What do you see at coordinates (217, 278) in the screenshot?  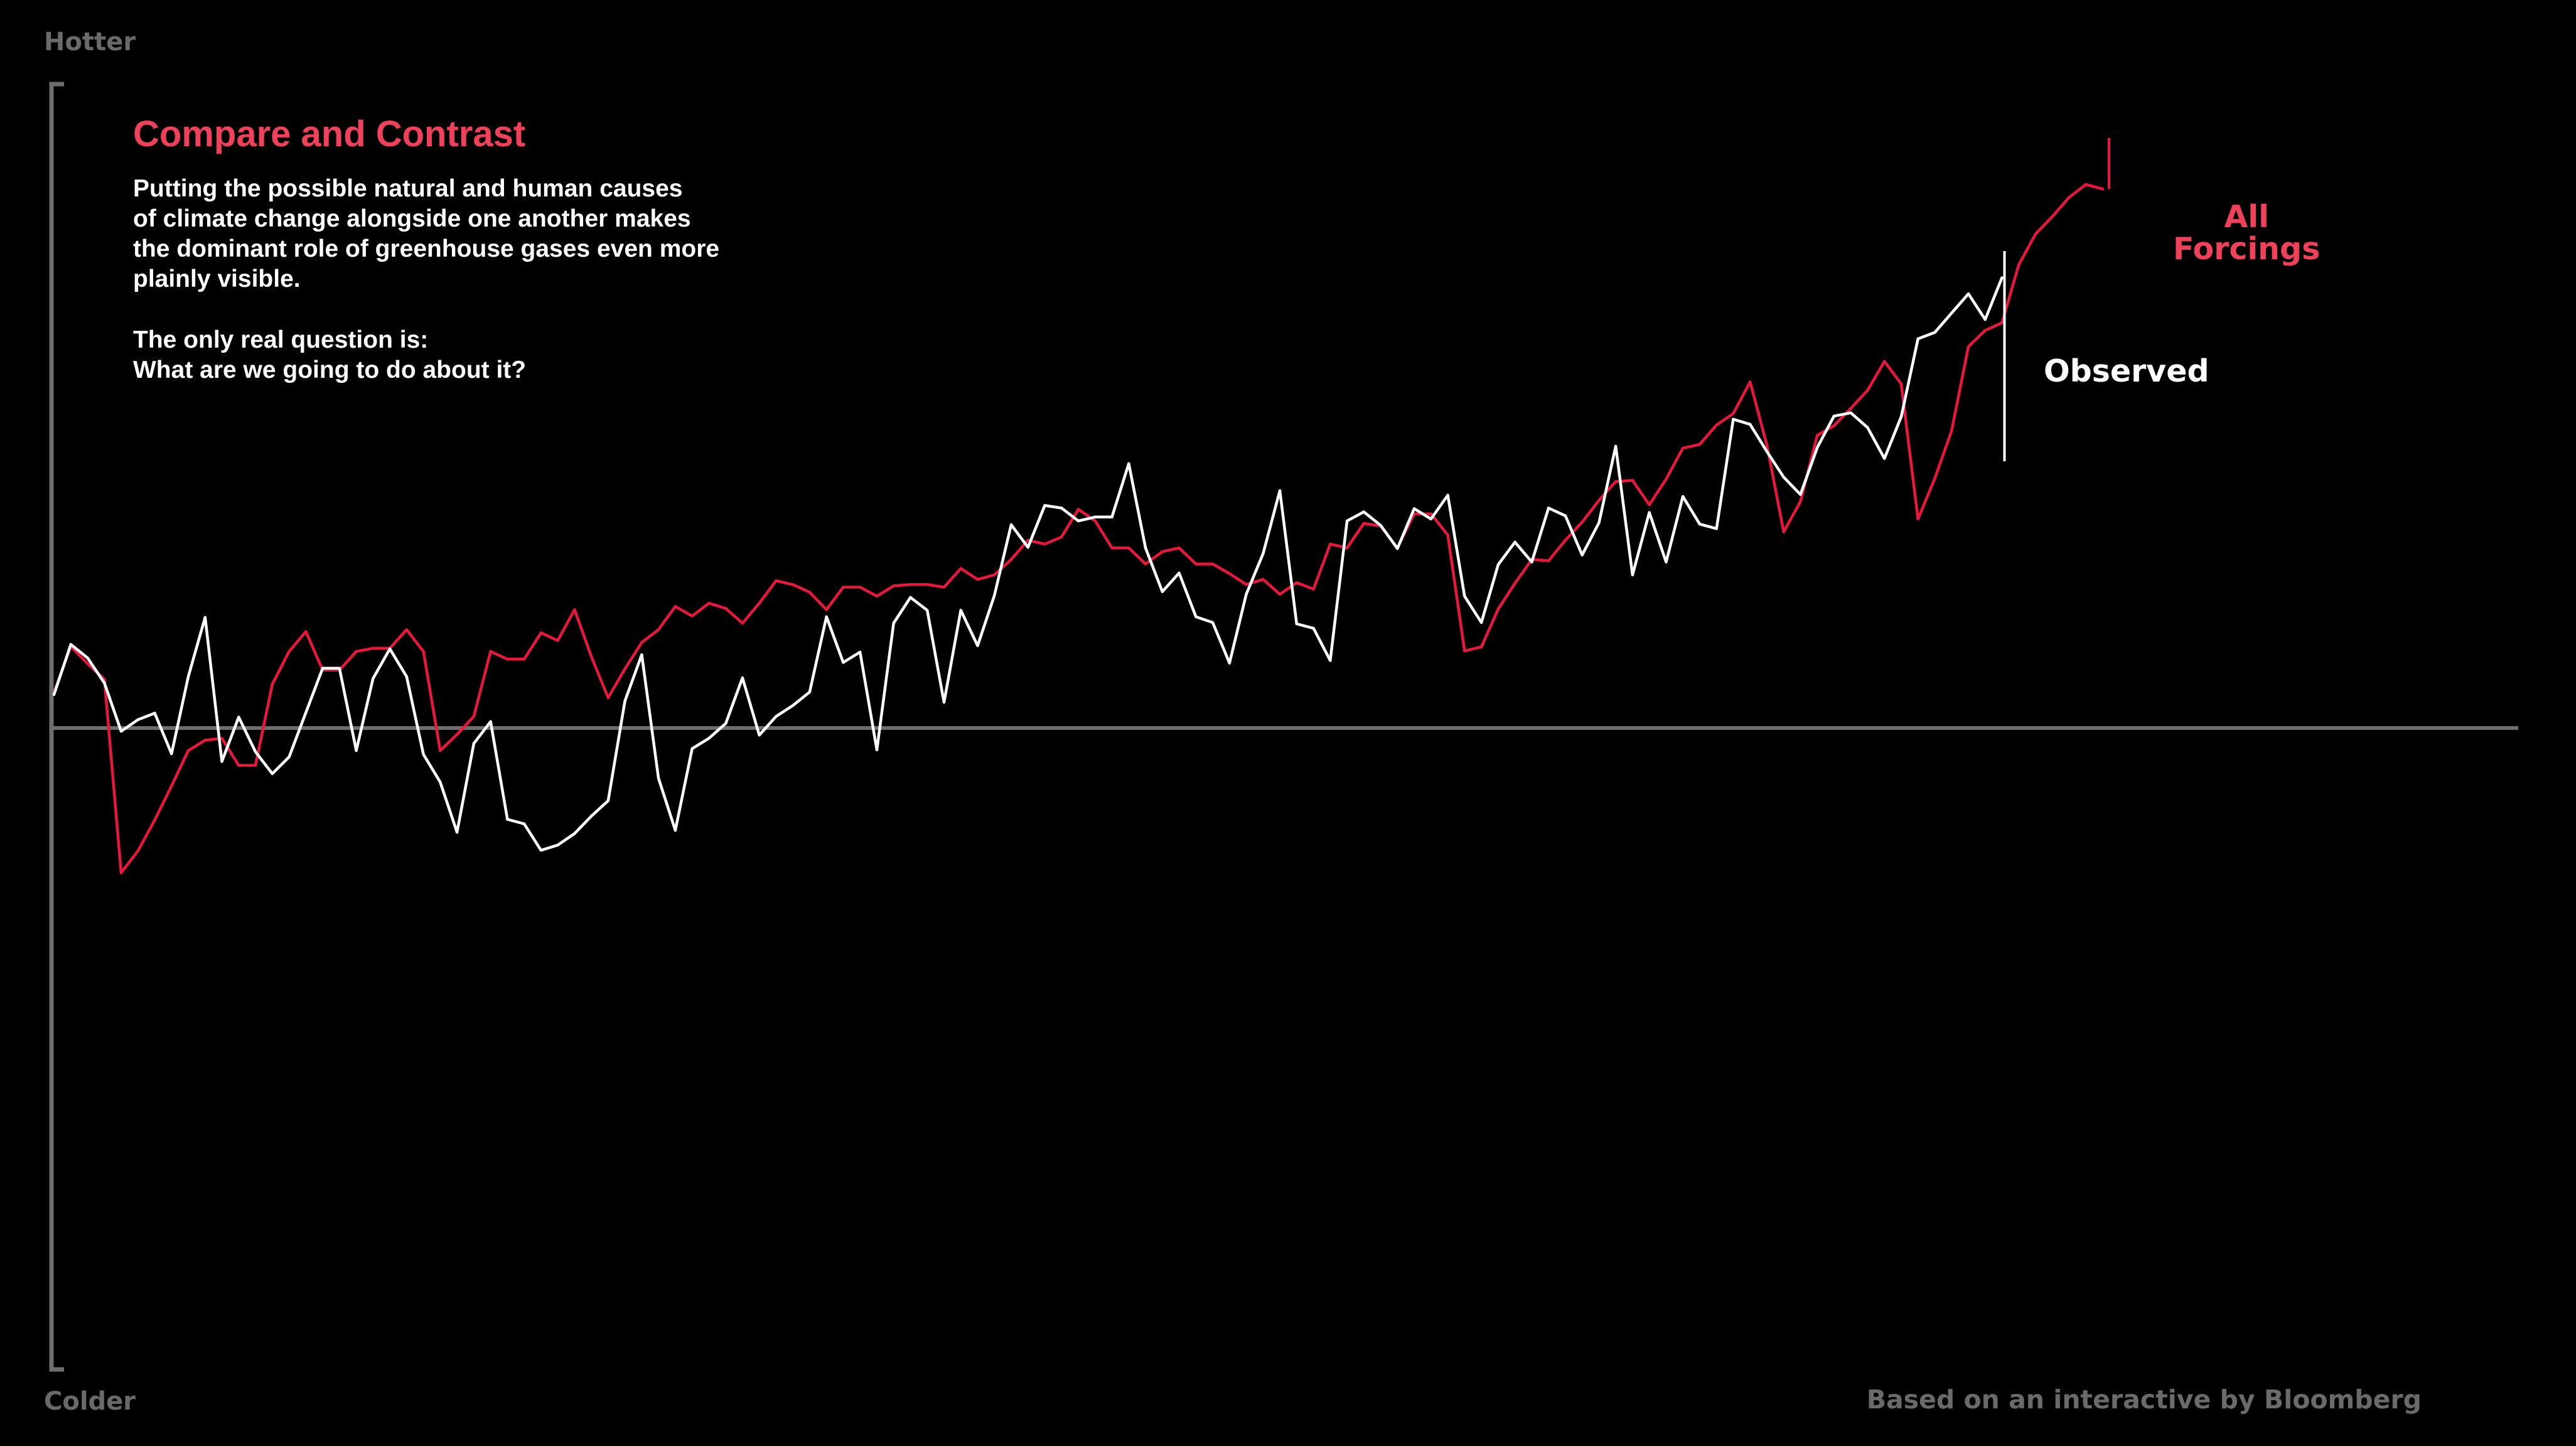 I see `description-line: plainly visible.` at bounding box center [217, 278].